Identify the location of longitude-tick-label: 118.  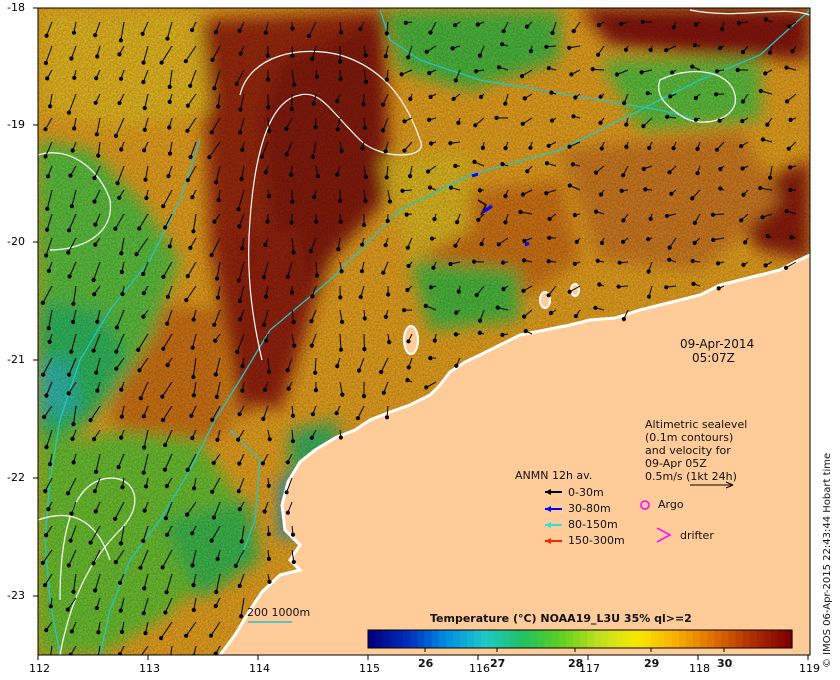
(699, 668).